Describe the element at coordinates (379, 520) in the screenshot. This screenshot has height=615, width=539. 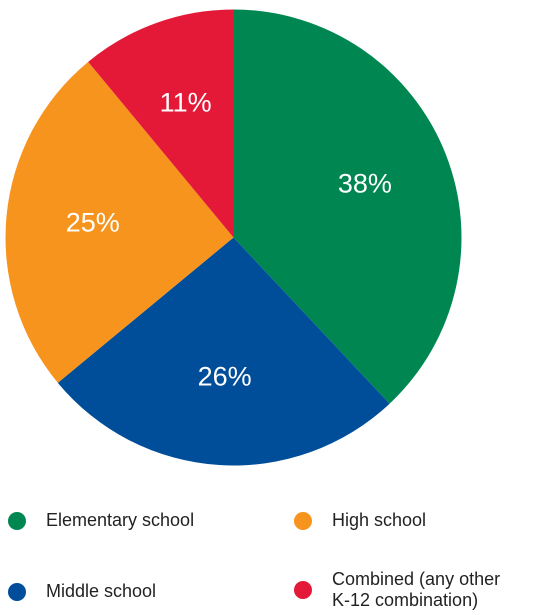
I see `legend-label-high-school: High school` at that location.